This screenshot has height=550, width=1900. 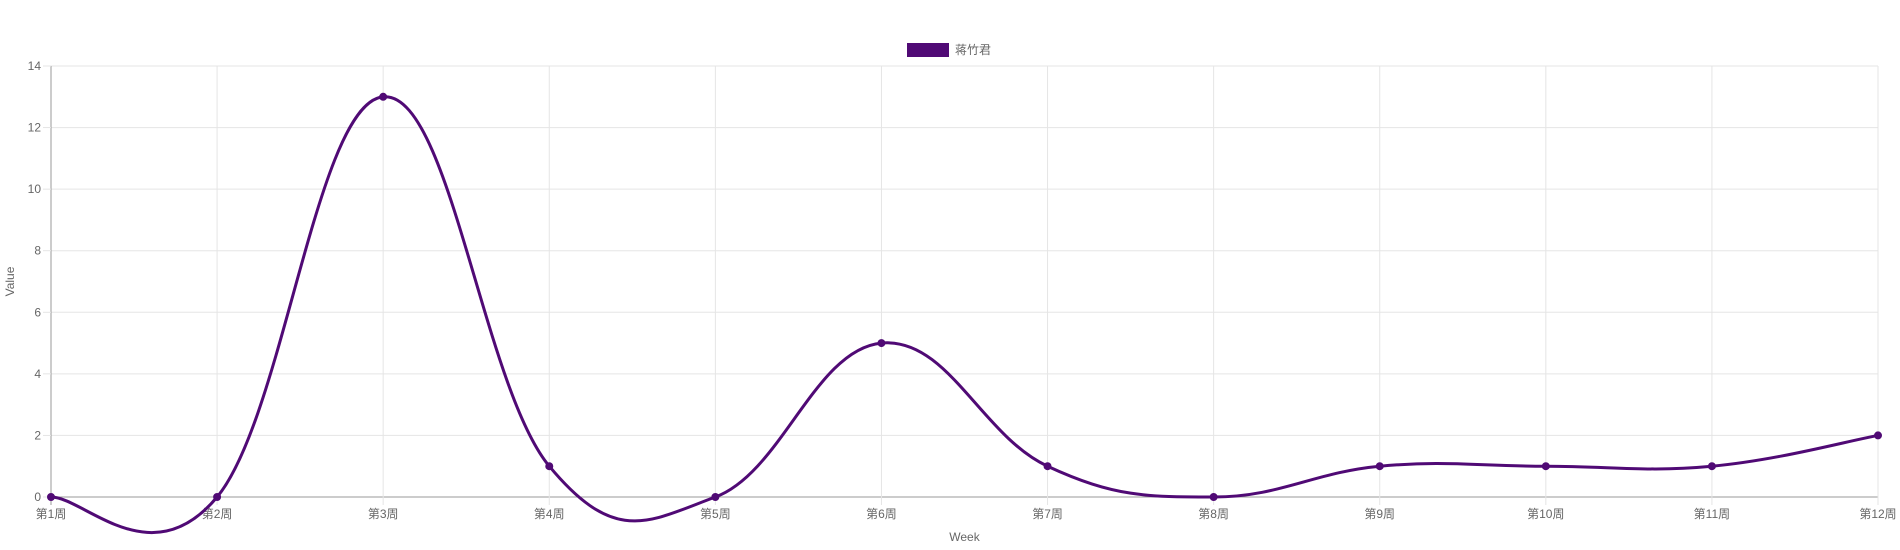 I want to click on legend: 蒋竹君, so click(x=949, y=50).